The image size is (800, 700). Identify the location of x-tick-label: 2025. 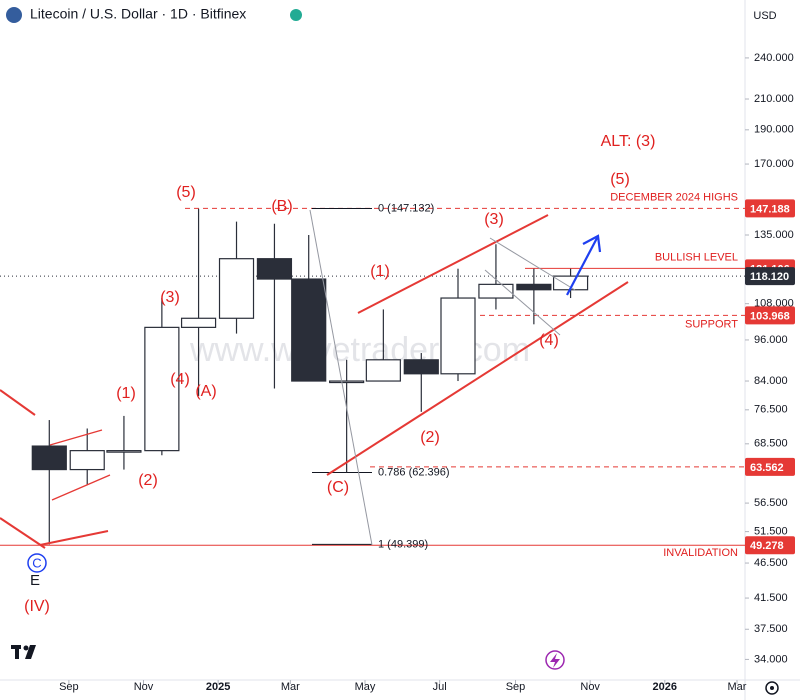
(218, 687).